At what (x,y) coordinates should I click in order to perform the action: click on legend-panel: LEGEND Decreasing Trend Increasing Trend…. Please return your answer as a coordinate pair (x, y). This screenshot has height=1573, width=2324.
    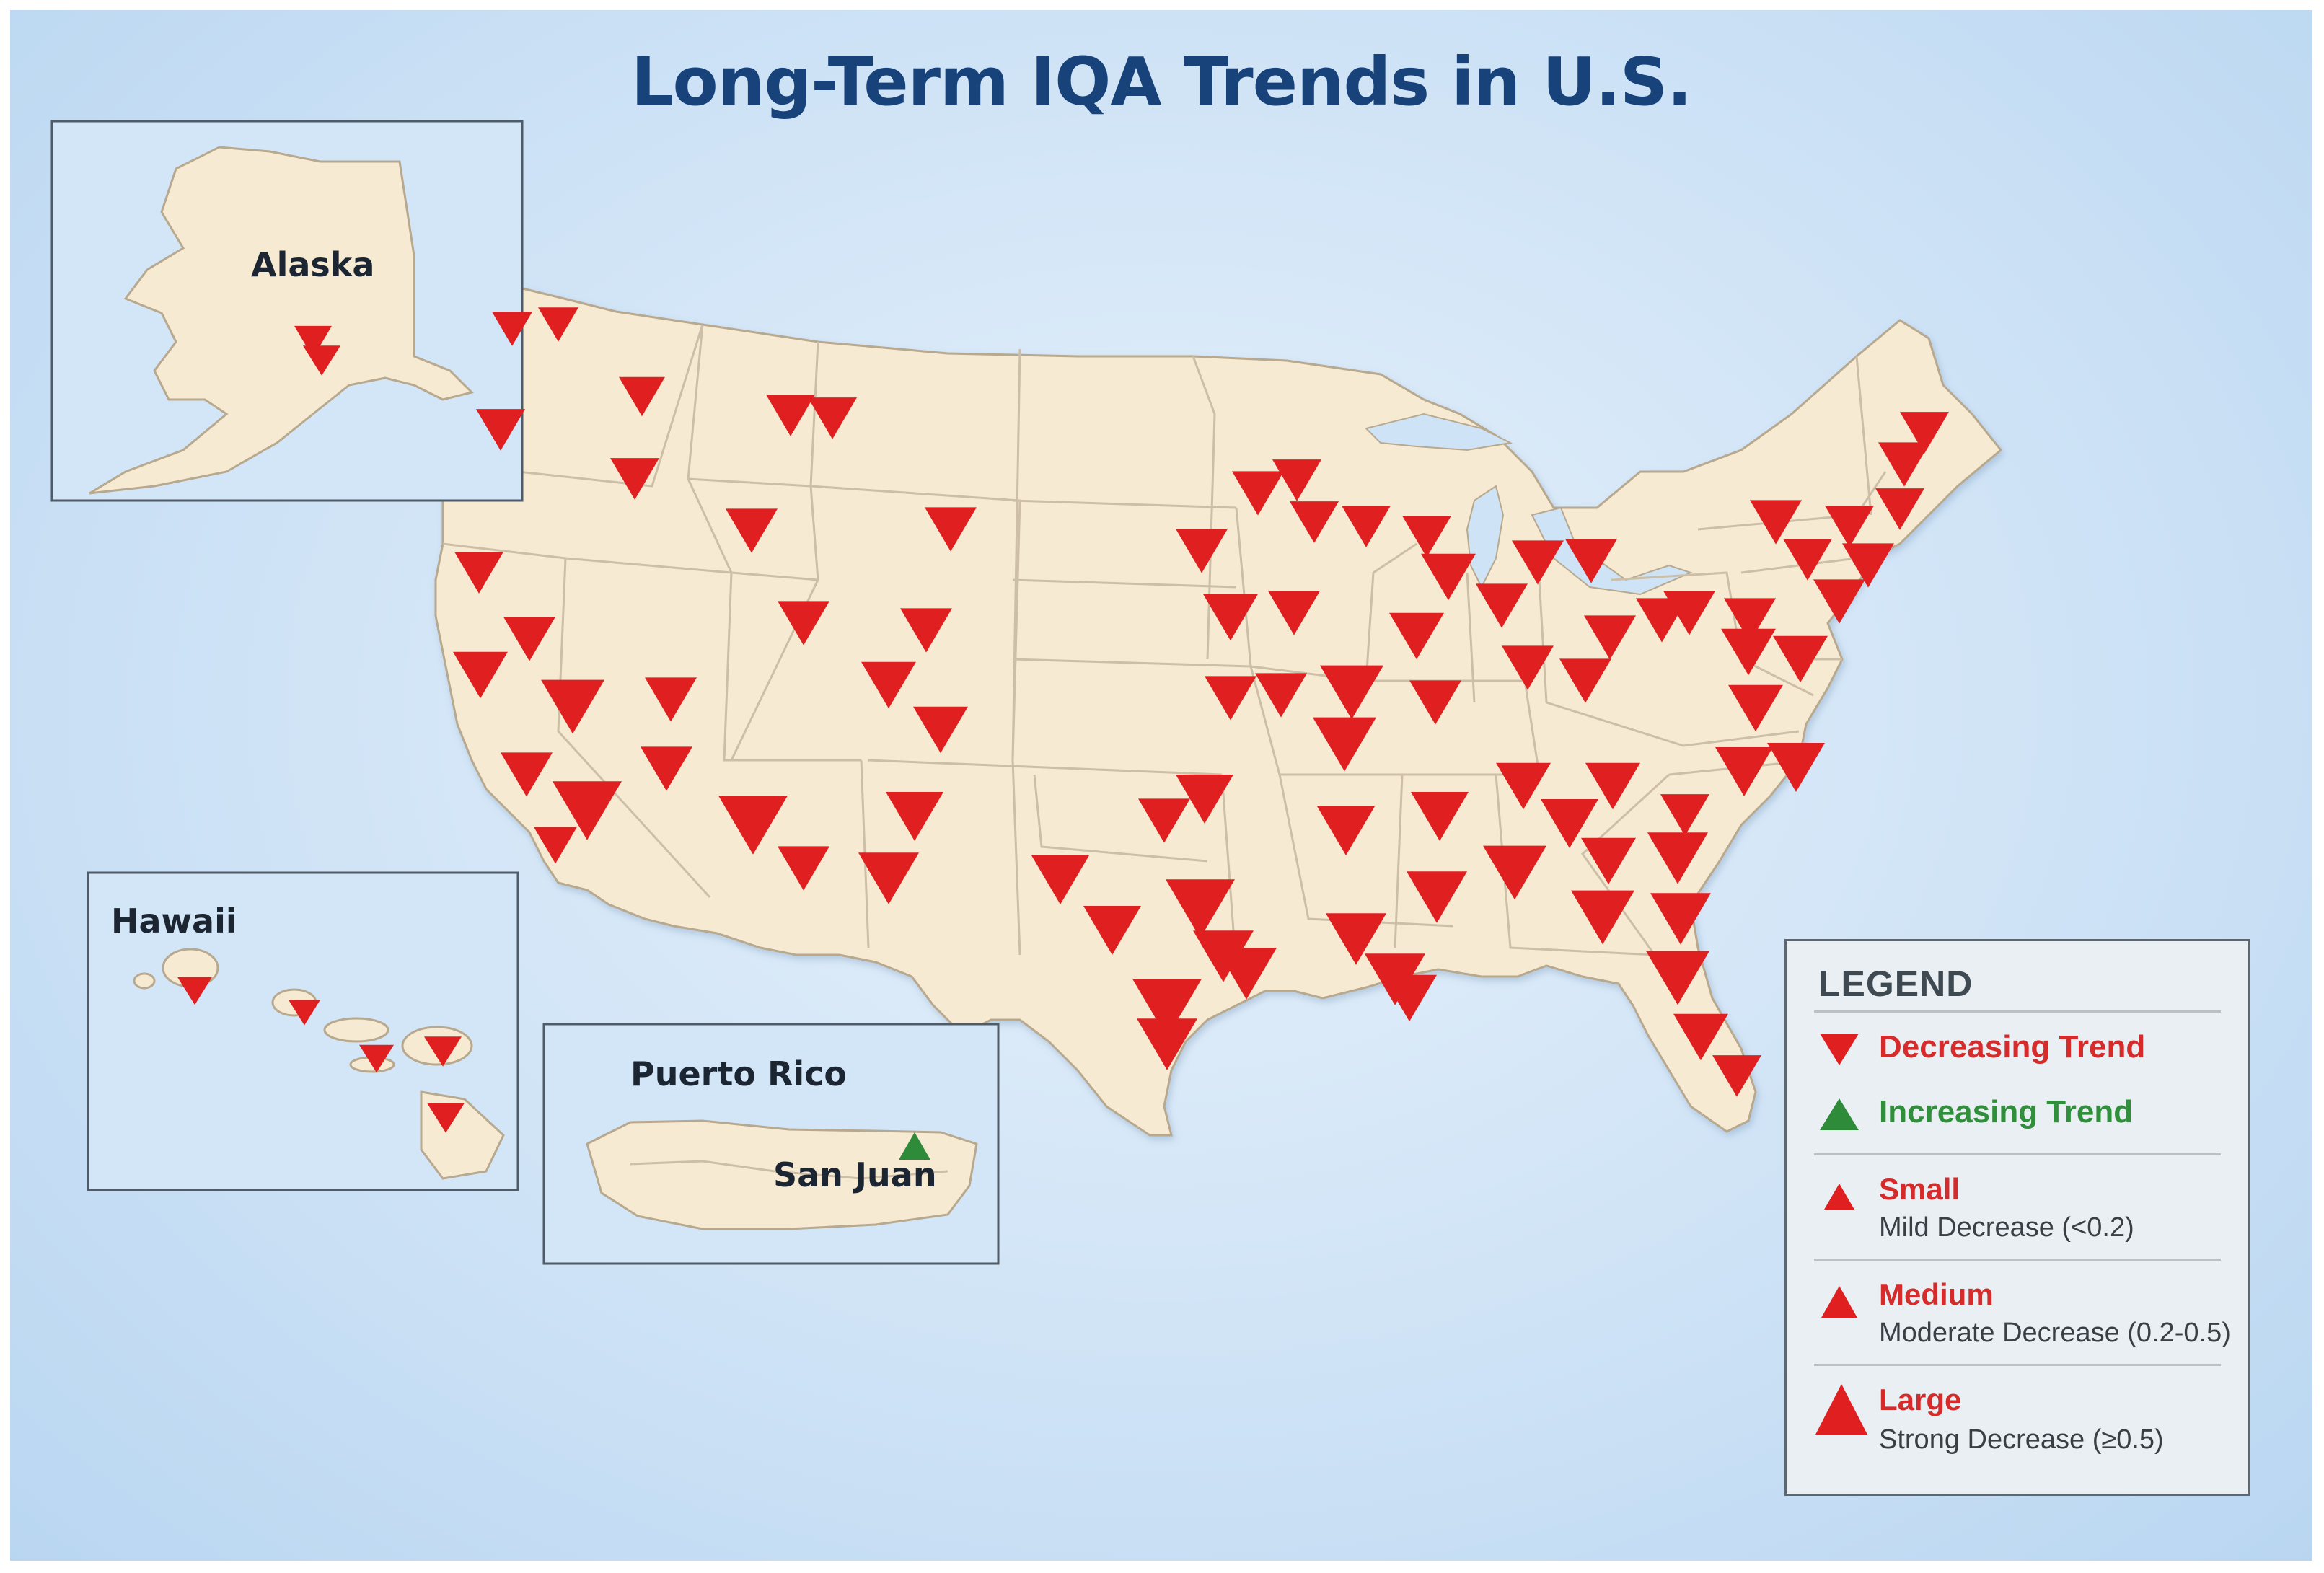
    Looking at the image, I should click on (2017, 1217).